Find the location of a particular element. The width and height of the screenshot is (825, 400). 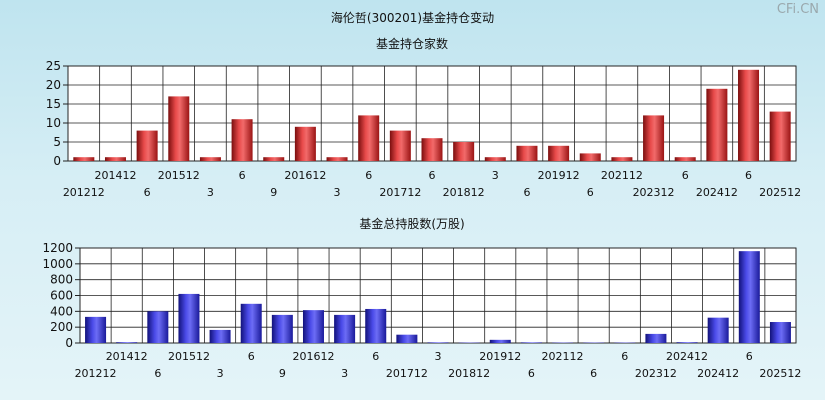

y-tick-label: 15 is located at coordinates (53, 104).